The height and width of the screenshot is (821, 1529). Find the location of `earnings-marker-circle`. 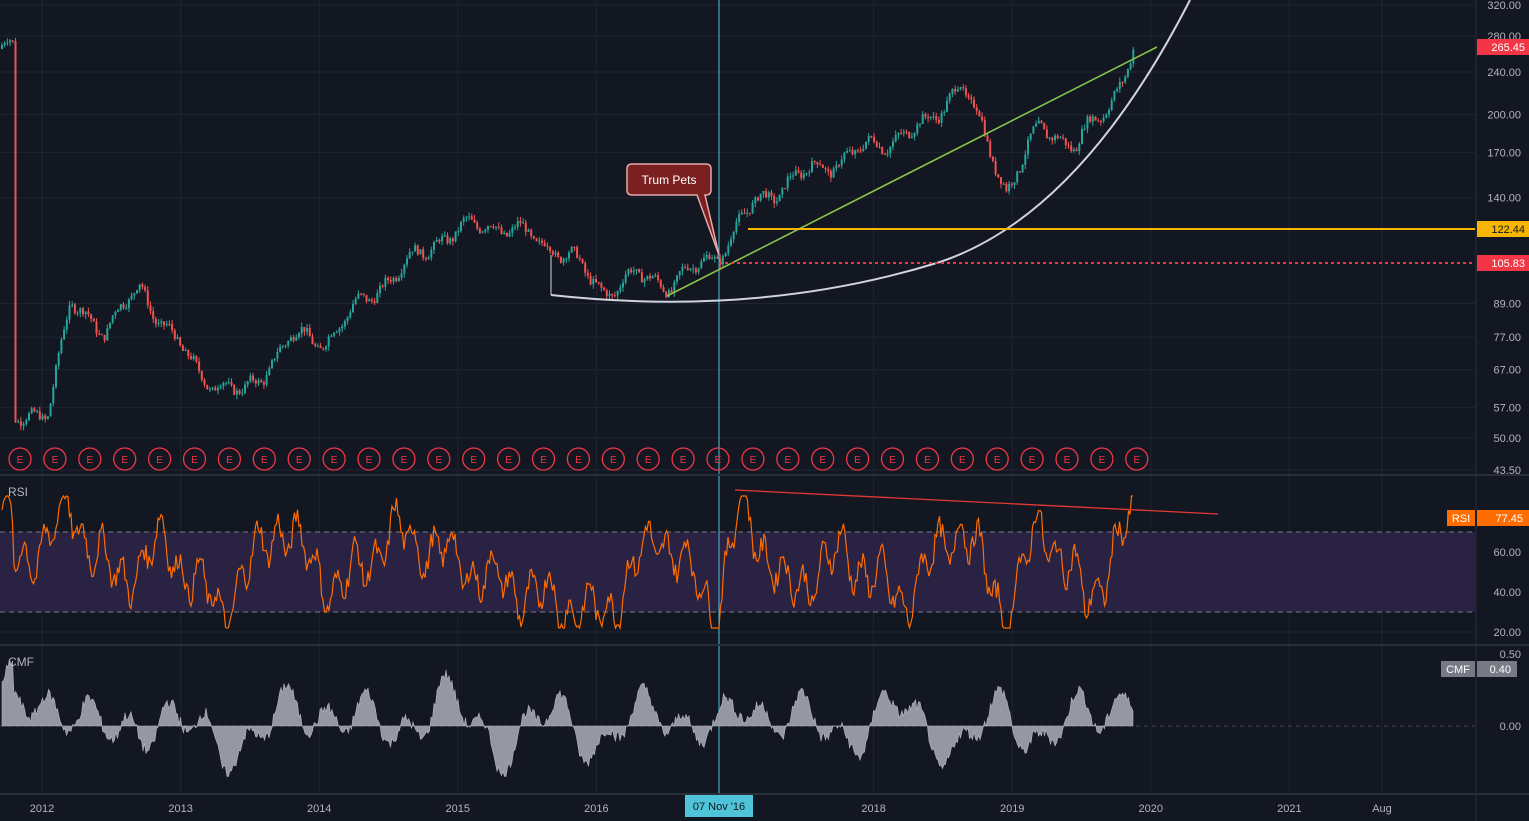

earnings-marker-circle is located at coordinates (718, 459).